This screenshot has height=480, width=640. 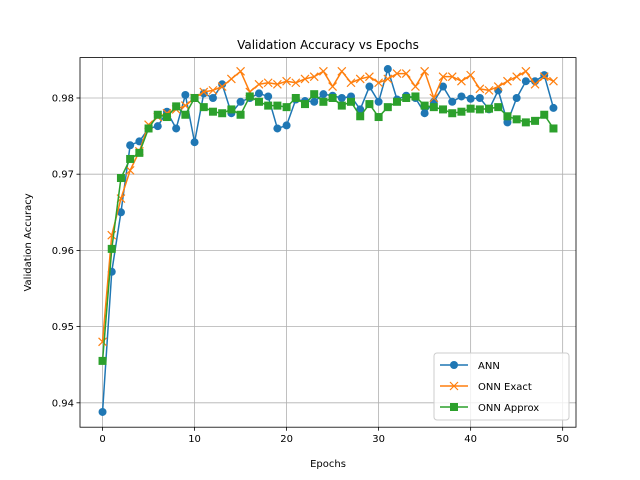 I want to click on onn-approx-legend-label: ONN Approx, so click(x=508, y=408).